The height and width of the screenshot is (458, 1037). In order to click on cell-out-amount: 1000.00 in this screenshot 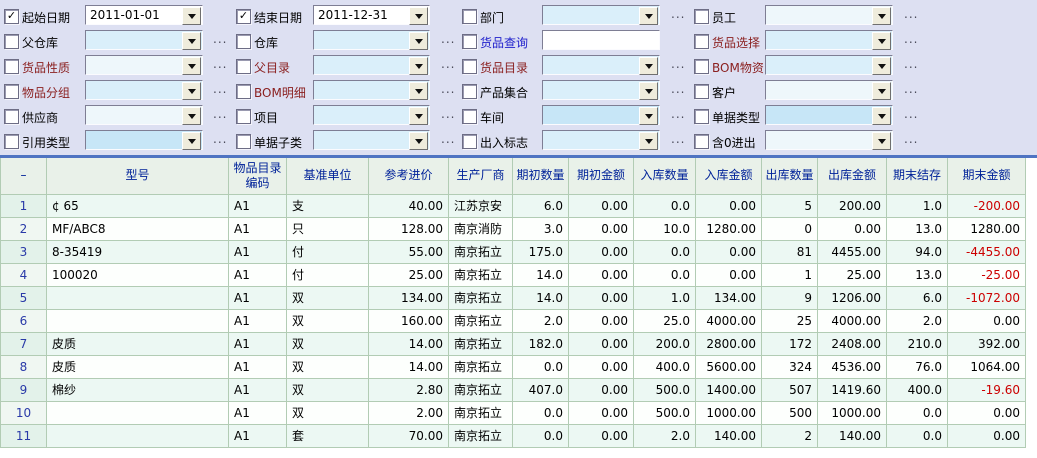, I will do `click(852, 413)`.